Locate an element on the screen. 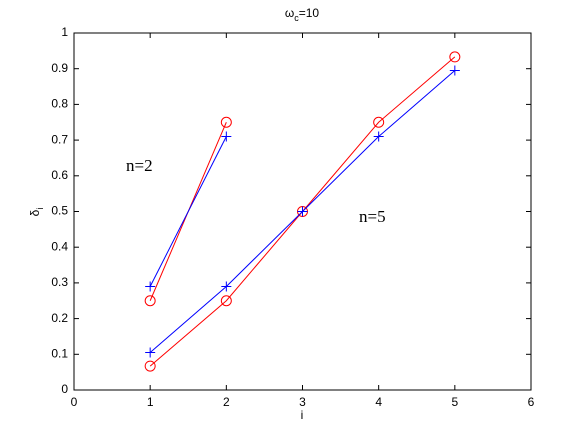  y-tick-label: 0.9 is located at coordinates (59, 68).